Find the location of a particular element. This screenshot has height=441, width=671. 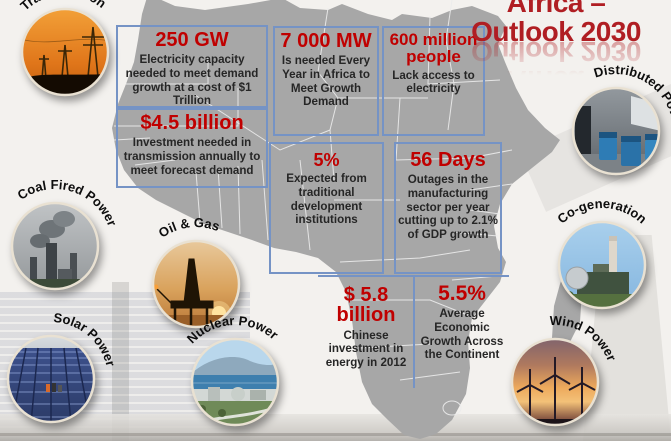

bubble-co-generation: Co-generation is located at coordinates (594, 265).